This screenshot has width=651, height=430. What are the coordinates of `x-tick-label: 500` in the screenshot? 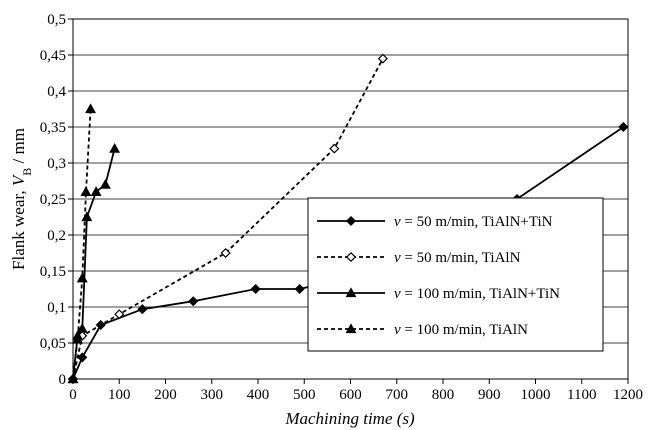 It's located at (304, 395).